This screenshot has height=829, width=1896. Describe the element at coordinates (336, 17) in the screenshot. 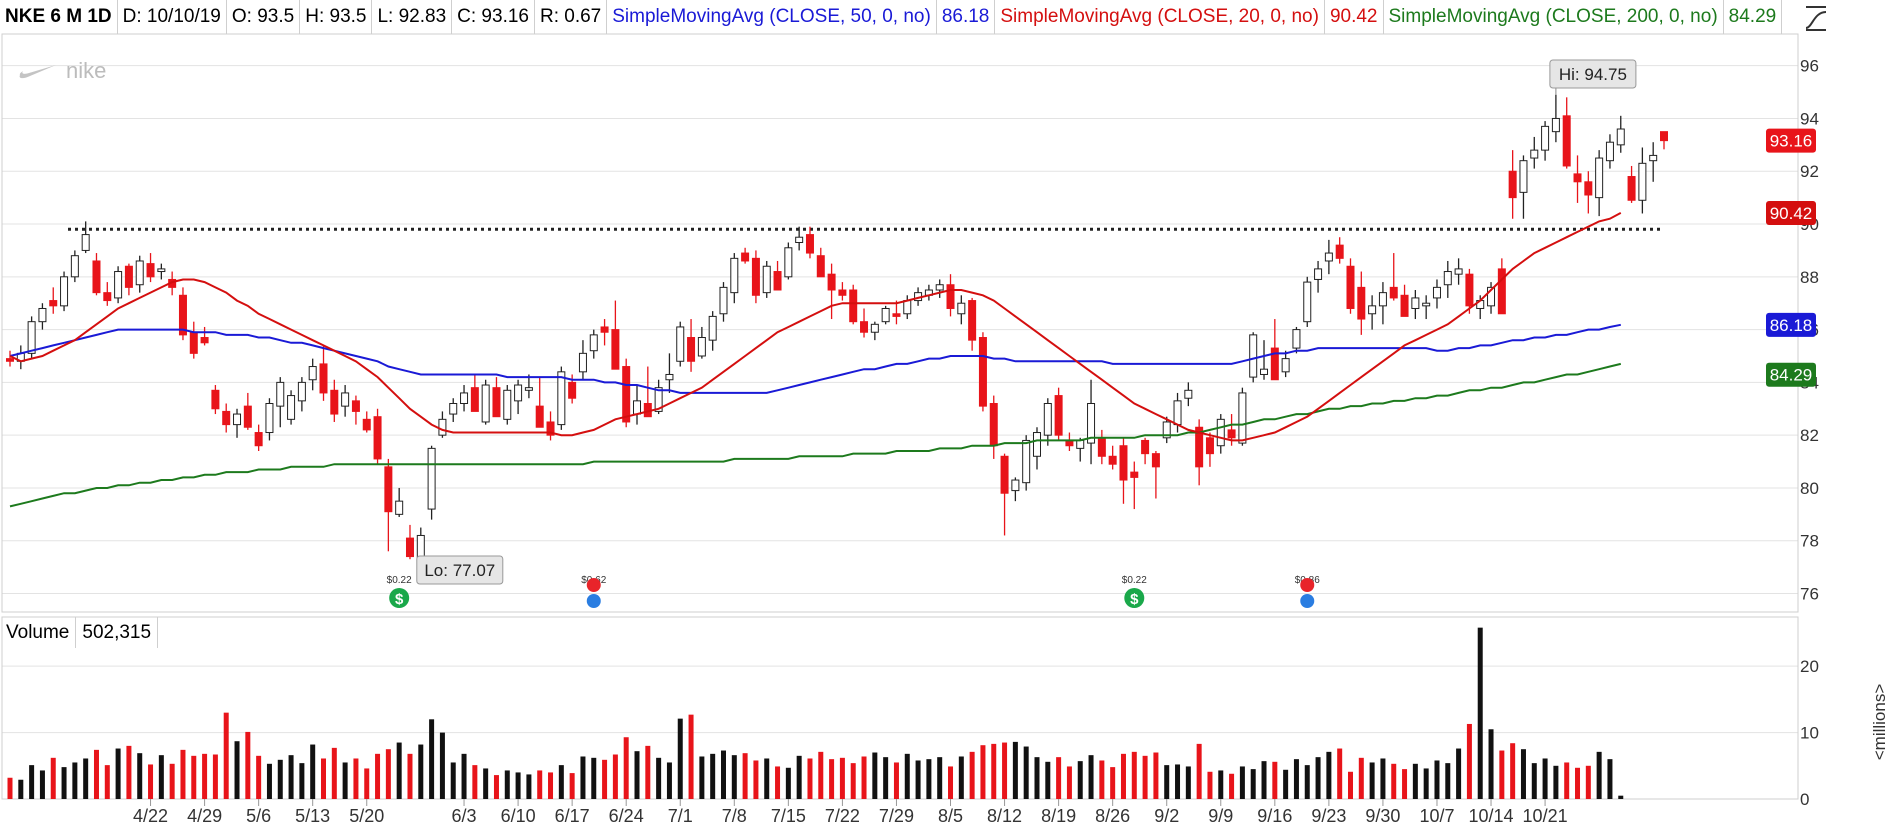

I see `high-value: H: 93.5` at that location.